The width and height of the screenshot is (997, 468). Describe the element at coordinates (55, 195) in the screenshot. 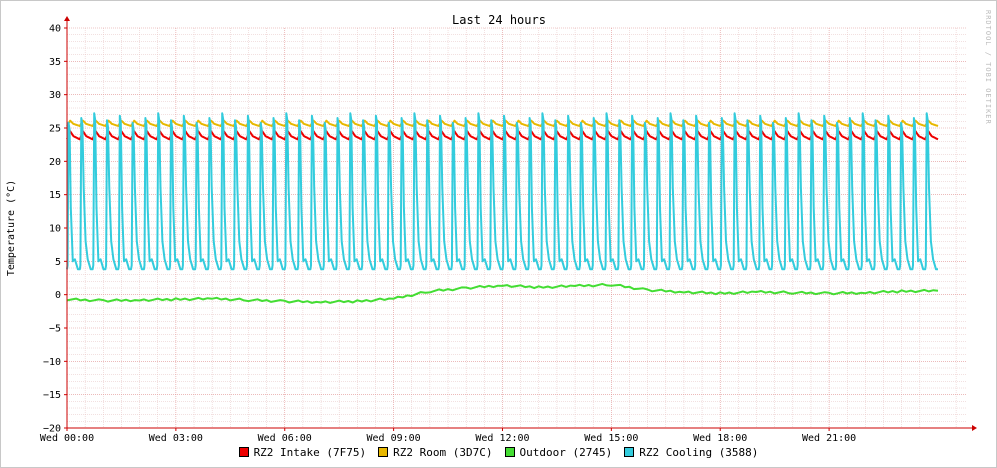

I see `y-tick-label: 15` at that location.